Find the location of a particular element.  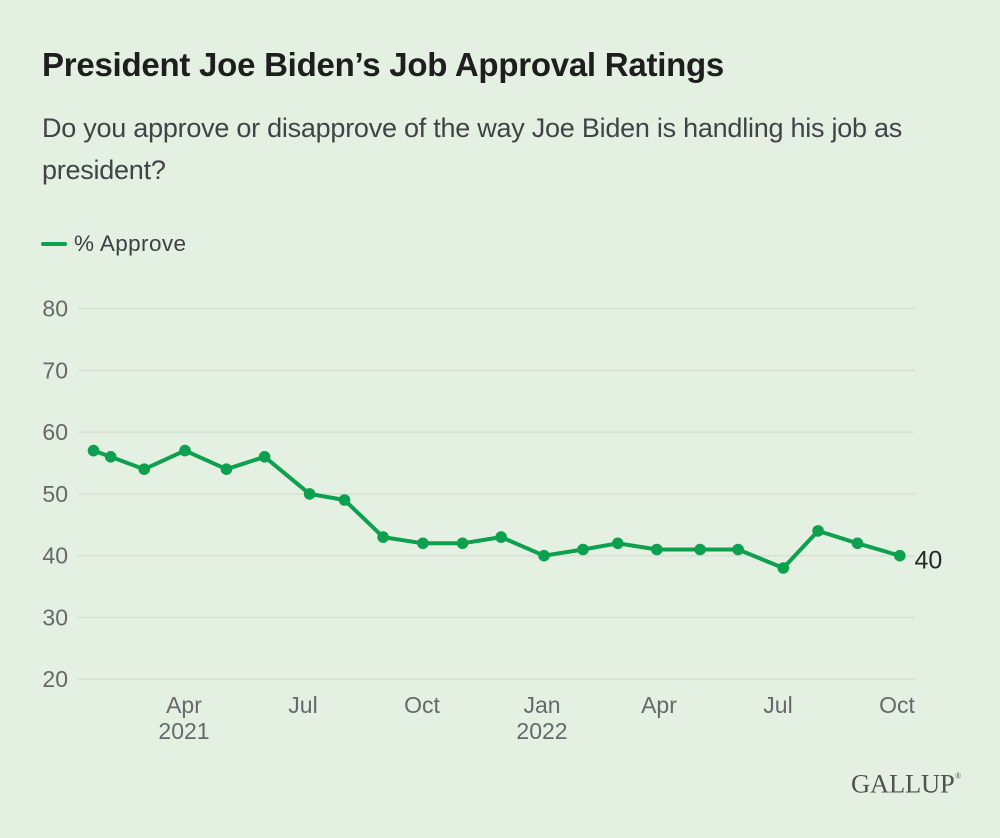

svg-text: 20 is located at coordinates (55, 679).